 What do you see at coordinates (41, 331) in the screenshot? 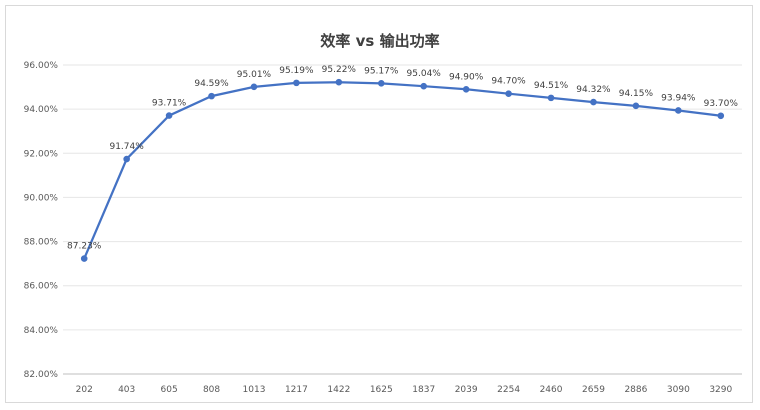
I see `y-tick-label: 84.00%` at bounding box center [41, 331].